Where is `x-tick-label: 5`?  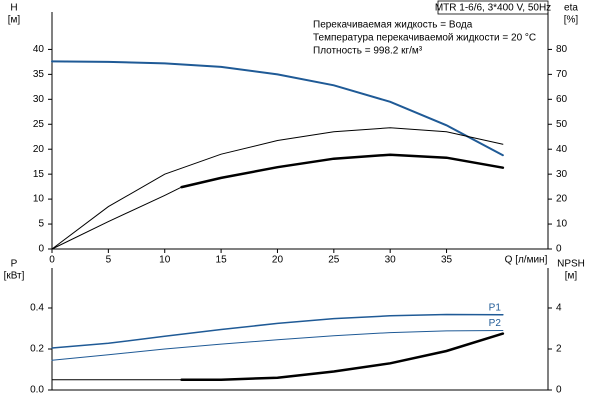 x-tick-label: 5 is located at coordinates (109, 260).